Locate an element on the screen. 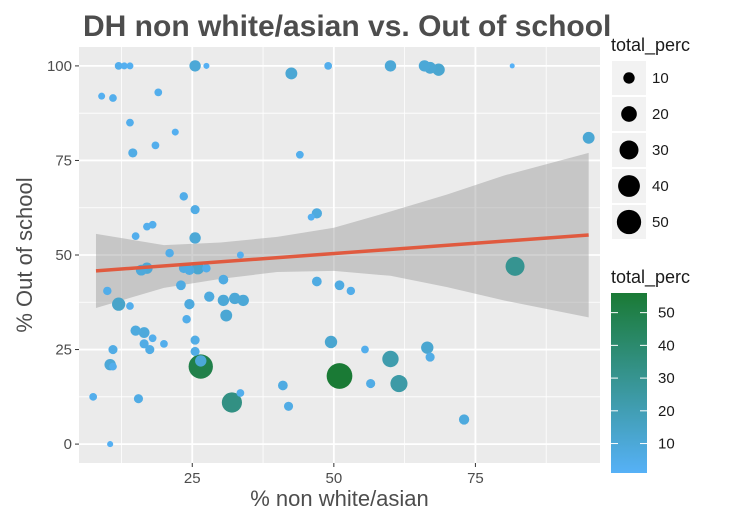 The height and width of the screenshot is (525, 750). size-legend-label: 20 is located at coordinates (660, 114).